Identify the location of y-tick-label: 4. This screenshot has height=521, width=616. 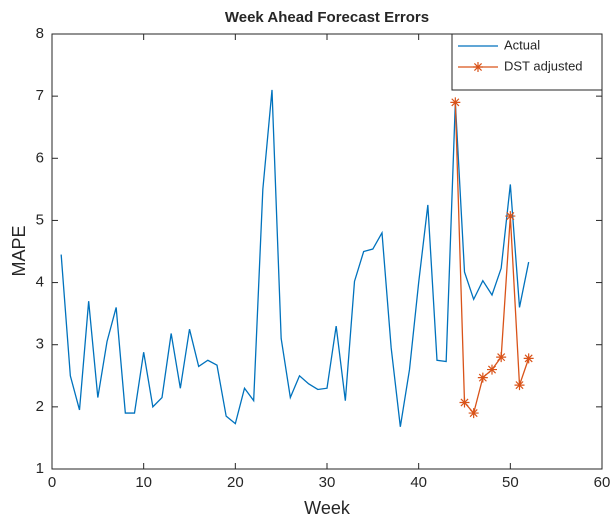
(40, 282).